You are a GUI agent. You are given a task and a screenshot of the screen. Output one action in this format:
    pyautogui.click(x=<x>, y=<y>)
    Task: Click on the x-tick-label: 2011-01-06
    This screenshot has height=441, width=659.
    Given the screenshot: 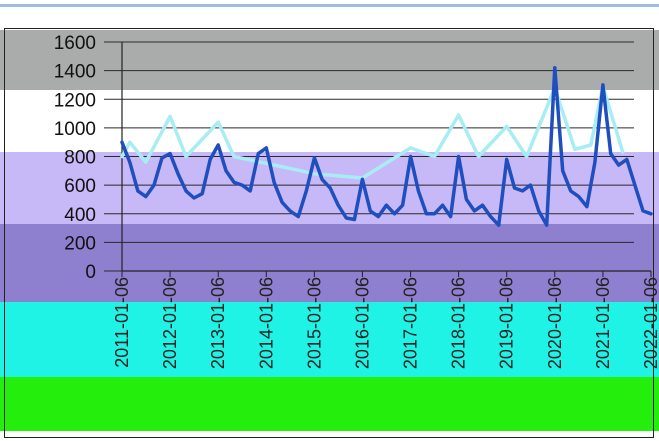 What is the action you would take?
    pyautogui.click(x=122, y=322)
    